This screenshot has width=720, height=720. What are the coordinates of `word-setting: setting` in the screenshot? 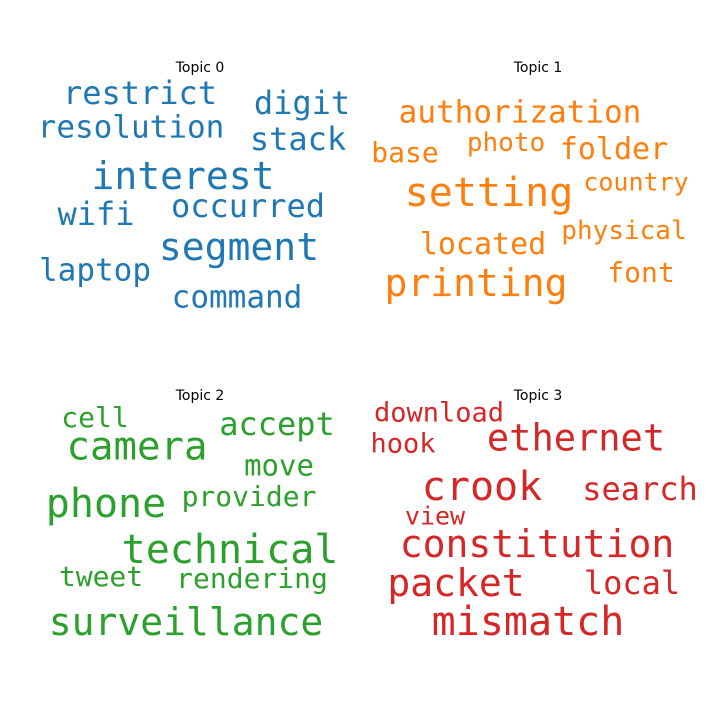 It's located at (489, 193).